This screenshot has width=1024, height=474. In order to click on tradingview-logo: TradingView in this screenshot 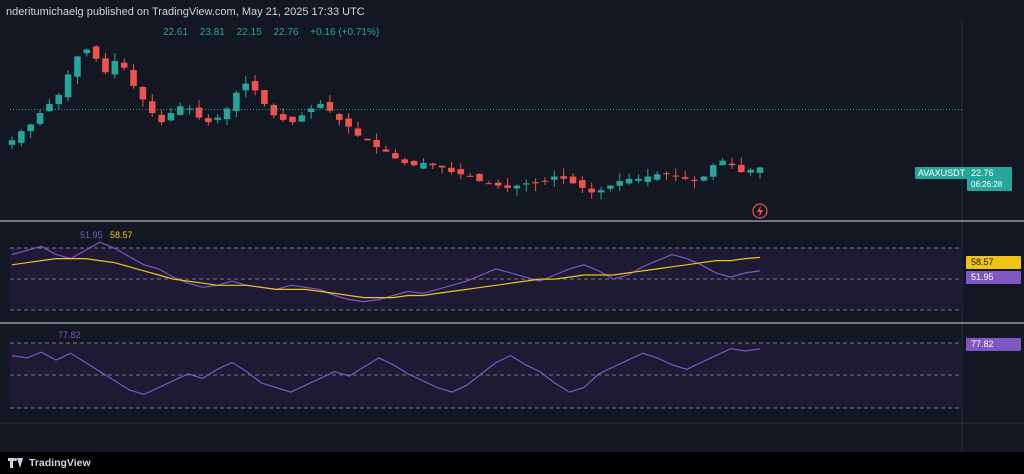, I will do `click(49, 463)`.